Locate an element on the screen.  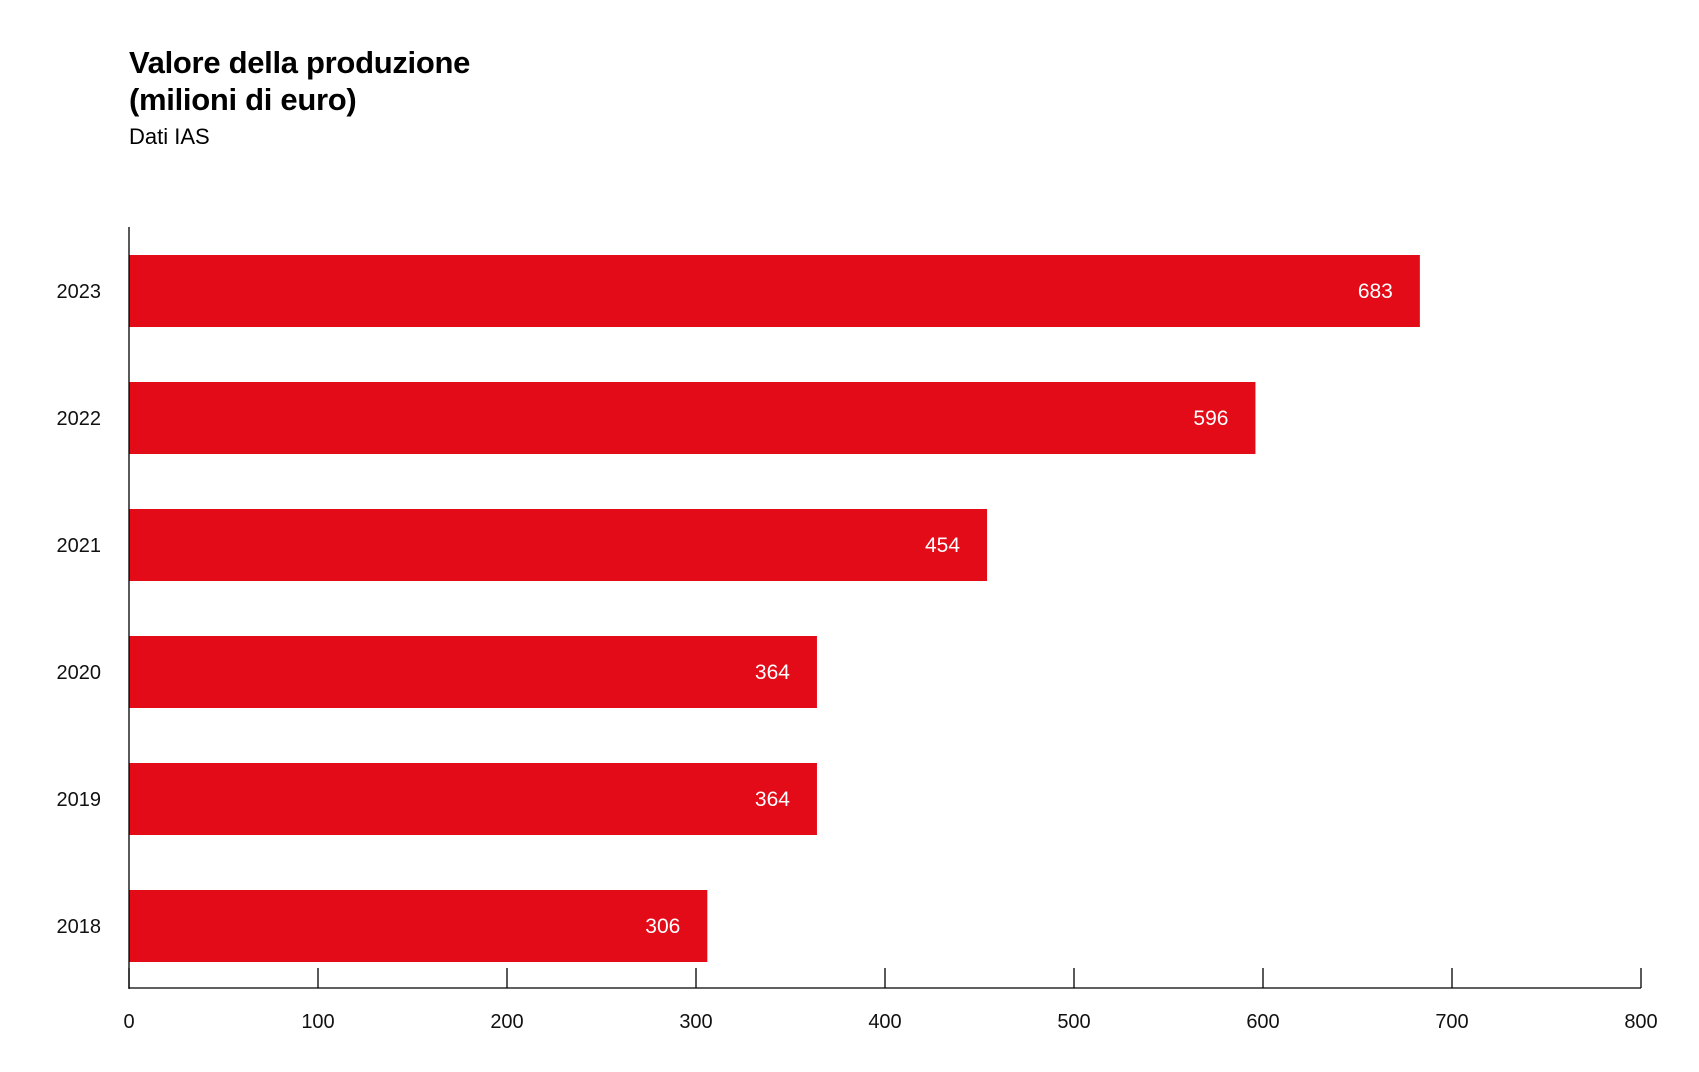
bar-value-label-2018: 306 is located at coordinates (662, 926).